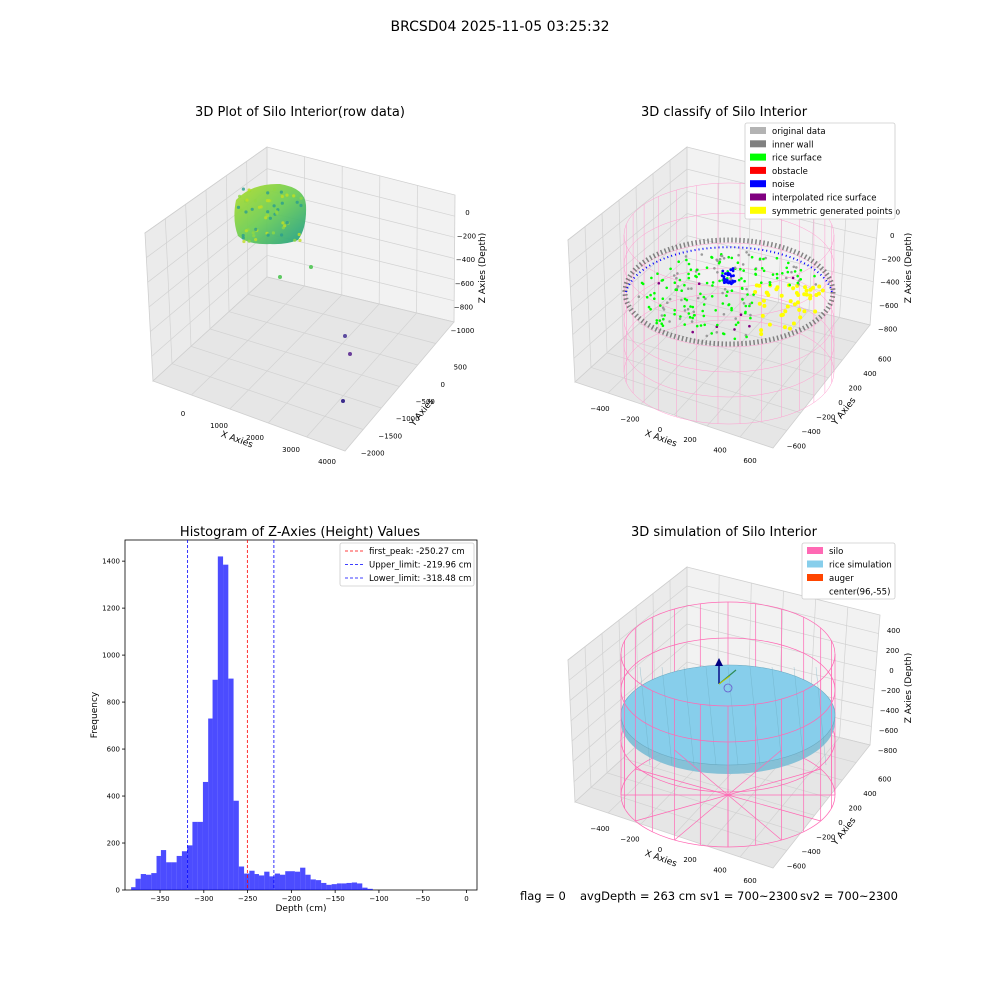 The image size is (1000, 1000). I want to click on outlier-points, so click(315, 334).